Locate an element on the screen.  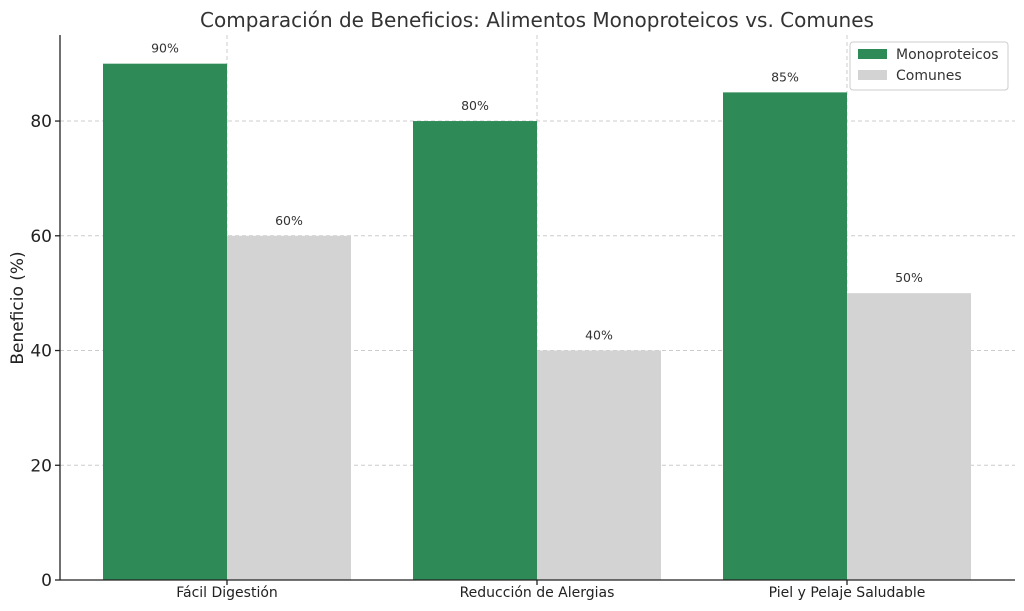
legend: Monoproteicos Comunes is located at coordinates (929, 66).